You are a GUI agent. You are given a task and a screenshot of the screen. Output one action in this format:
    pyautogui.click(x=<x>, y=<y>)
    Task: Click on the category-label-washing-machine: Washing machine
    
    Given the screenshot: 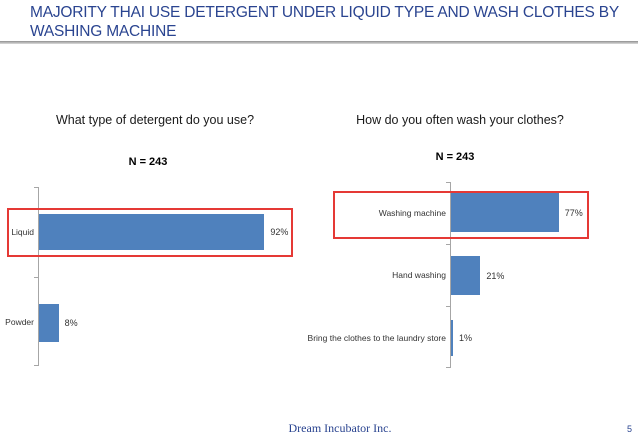 What is the action you would take?
    pyautogui.click(x=412, y=213)
    